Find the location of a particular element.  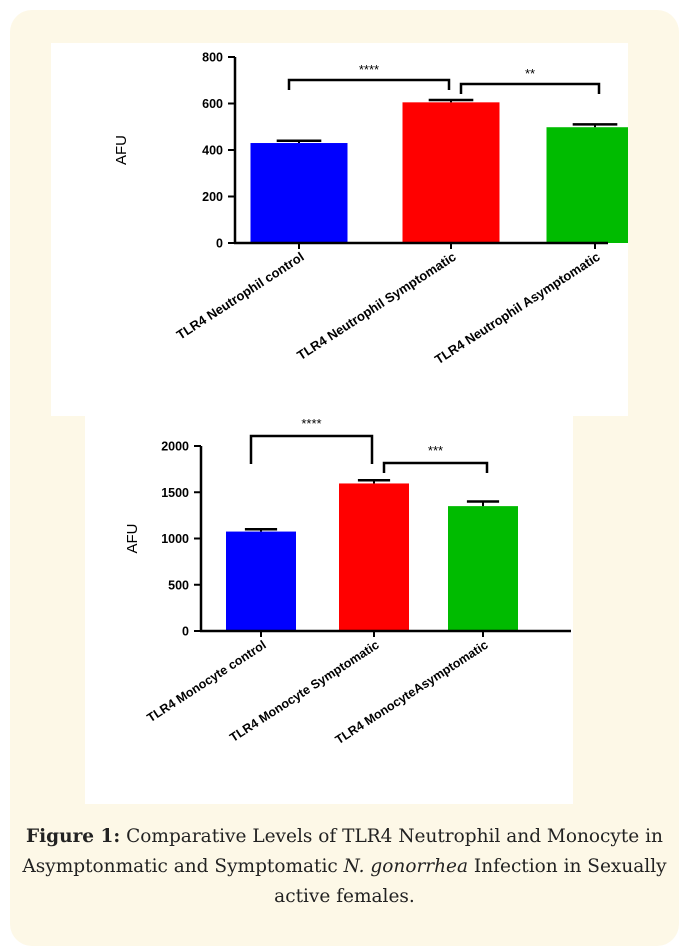

neutrophil-y-tick-label-4: 800 is located at coordinates (212, 58).